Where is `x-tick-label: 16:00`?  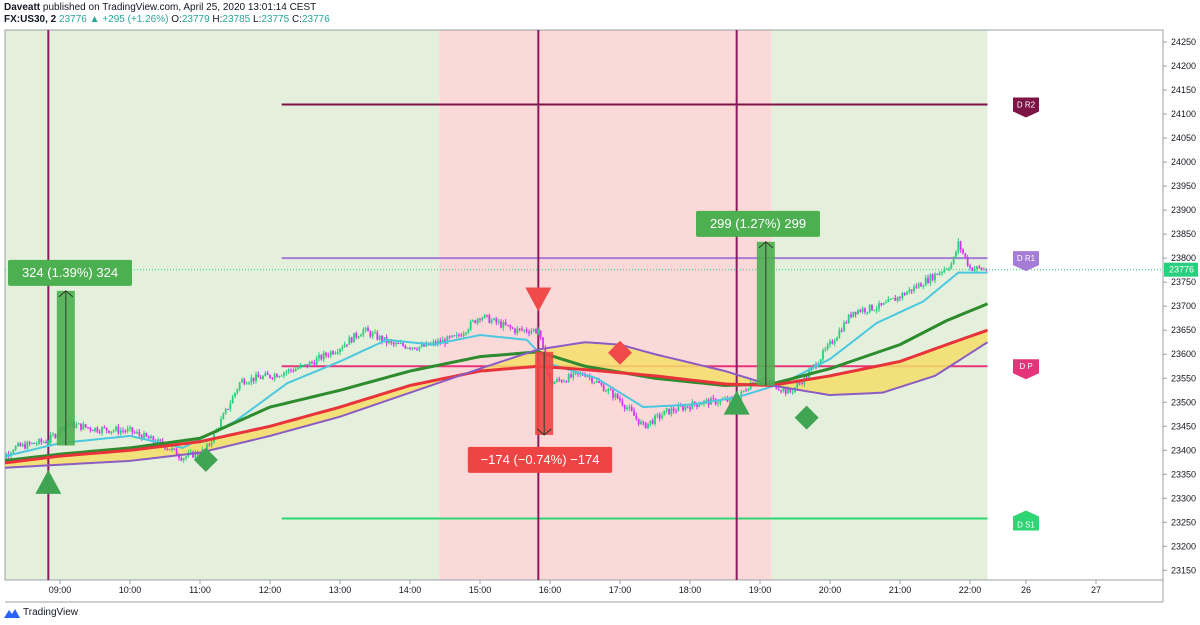 x-tick-label: 16:00 is located at coordinates (550, 590).